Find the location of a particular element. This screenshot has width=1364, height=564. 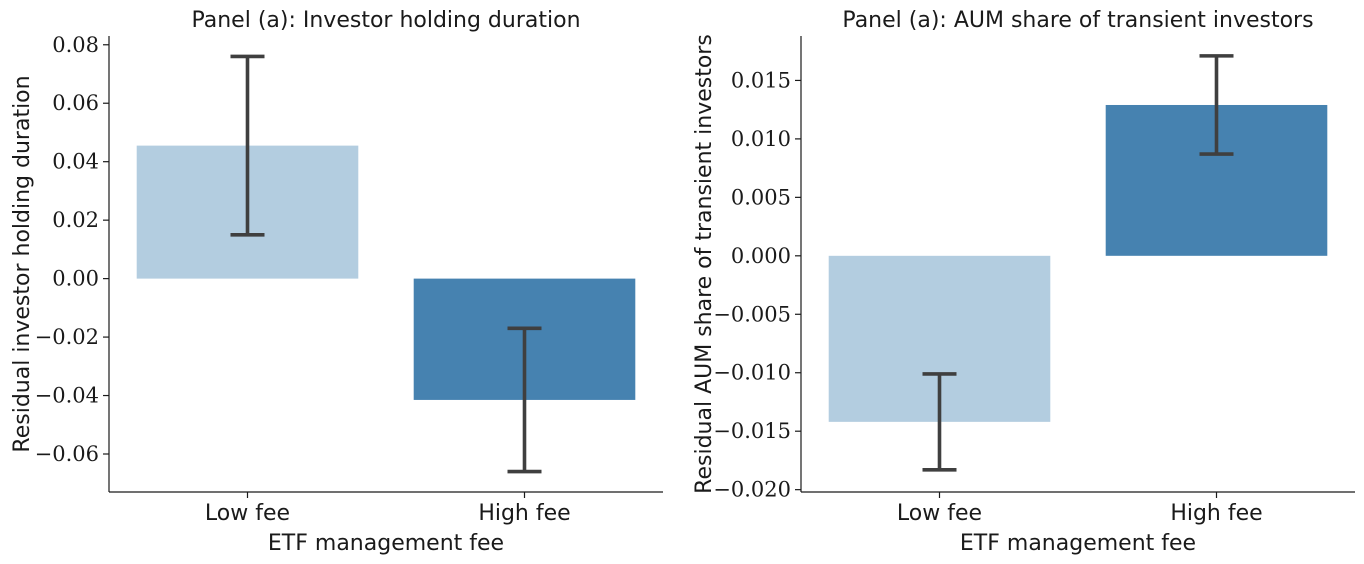

y-tick-label: −0.020 is located at coordinates (752, 490).